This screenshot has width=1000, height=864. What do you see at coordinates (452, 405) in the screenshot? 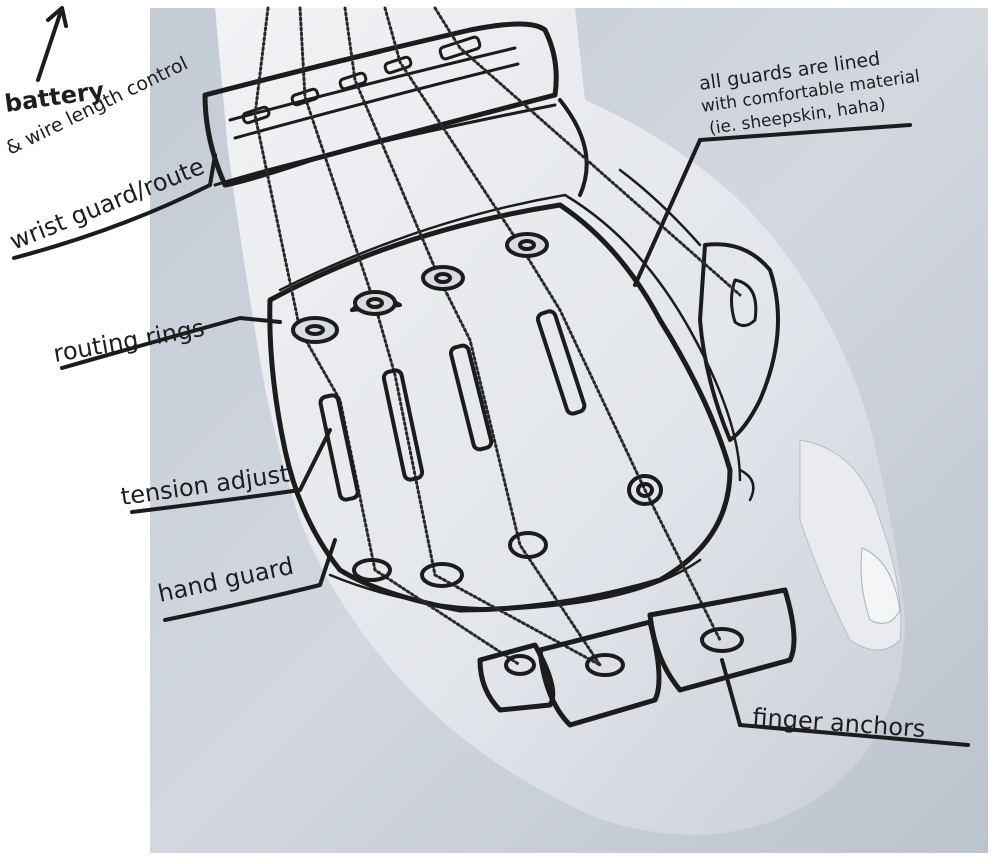
I see `tension-adjusters` at bounding box center [452, 405].